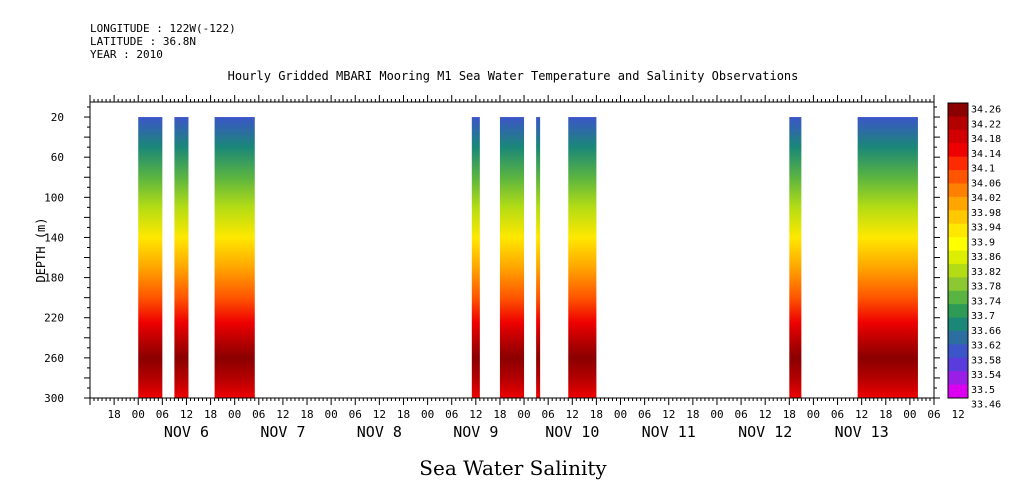 The width and height of the screenshot is (1009, 504). I want to click on colorbar-label: 34.26, so click(986, 110).